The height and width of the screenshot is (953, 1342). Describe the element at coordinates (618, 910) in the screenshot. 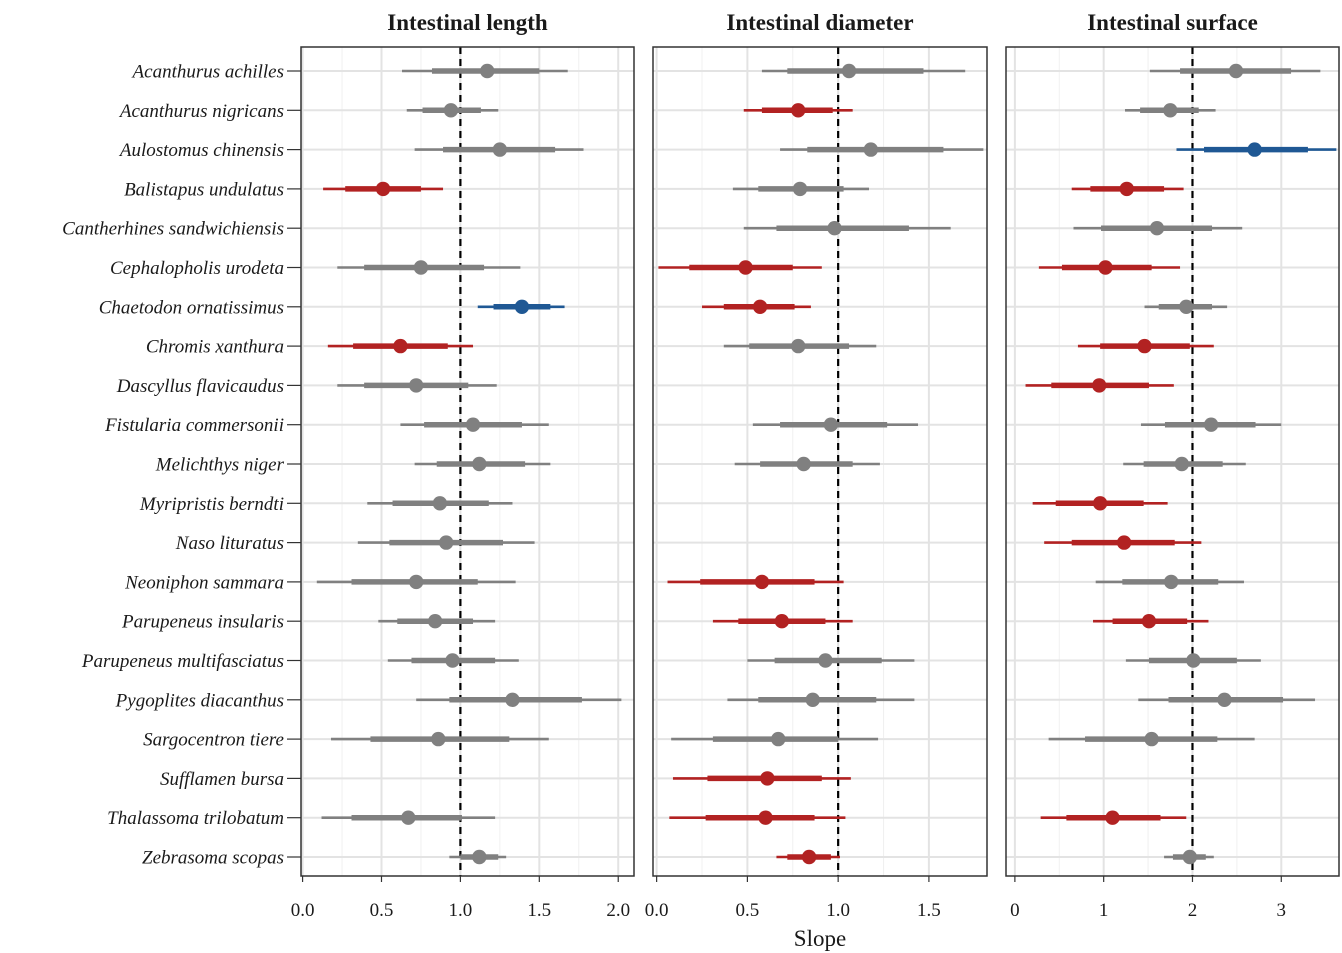

I see `x-tick-label: 2.0` at that location.